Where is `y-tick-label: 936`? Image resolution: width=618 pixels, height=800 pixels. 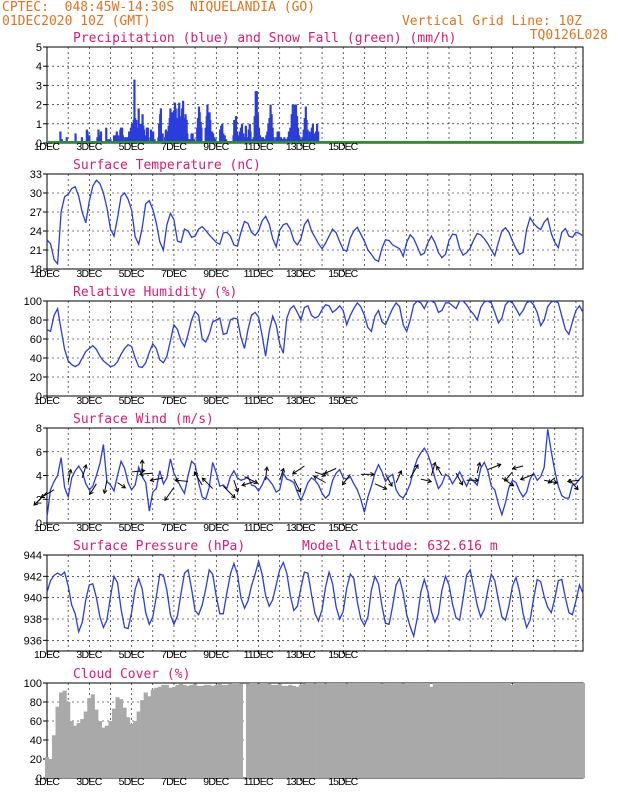
y-tick-label: 936 is located at coordinates (33, 641).